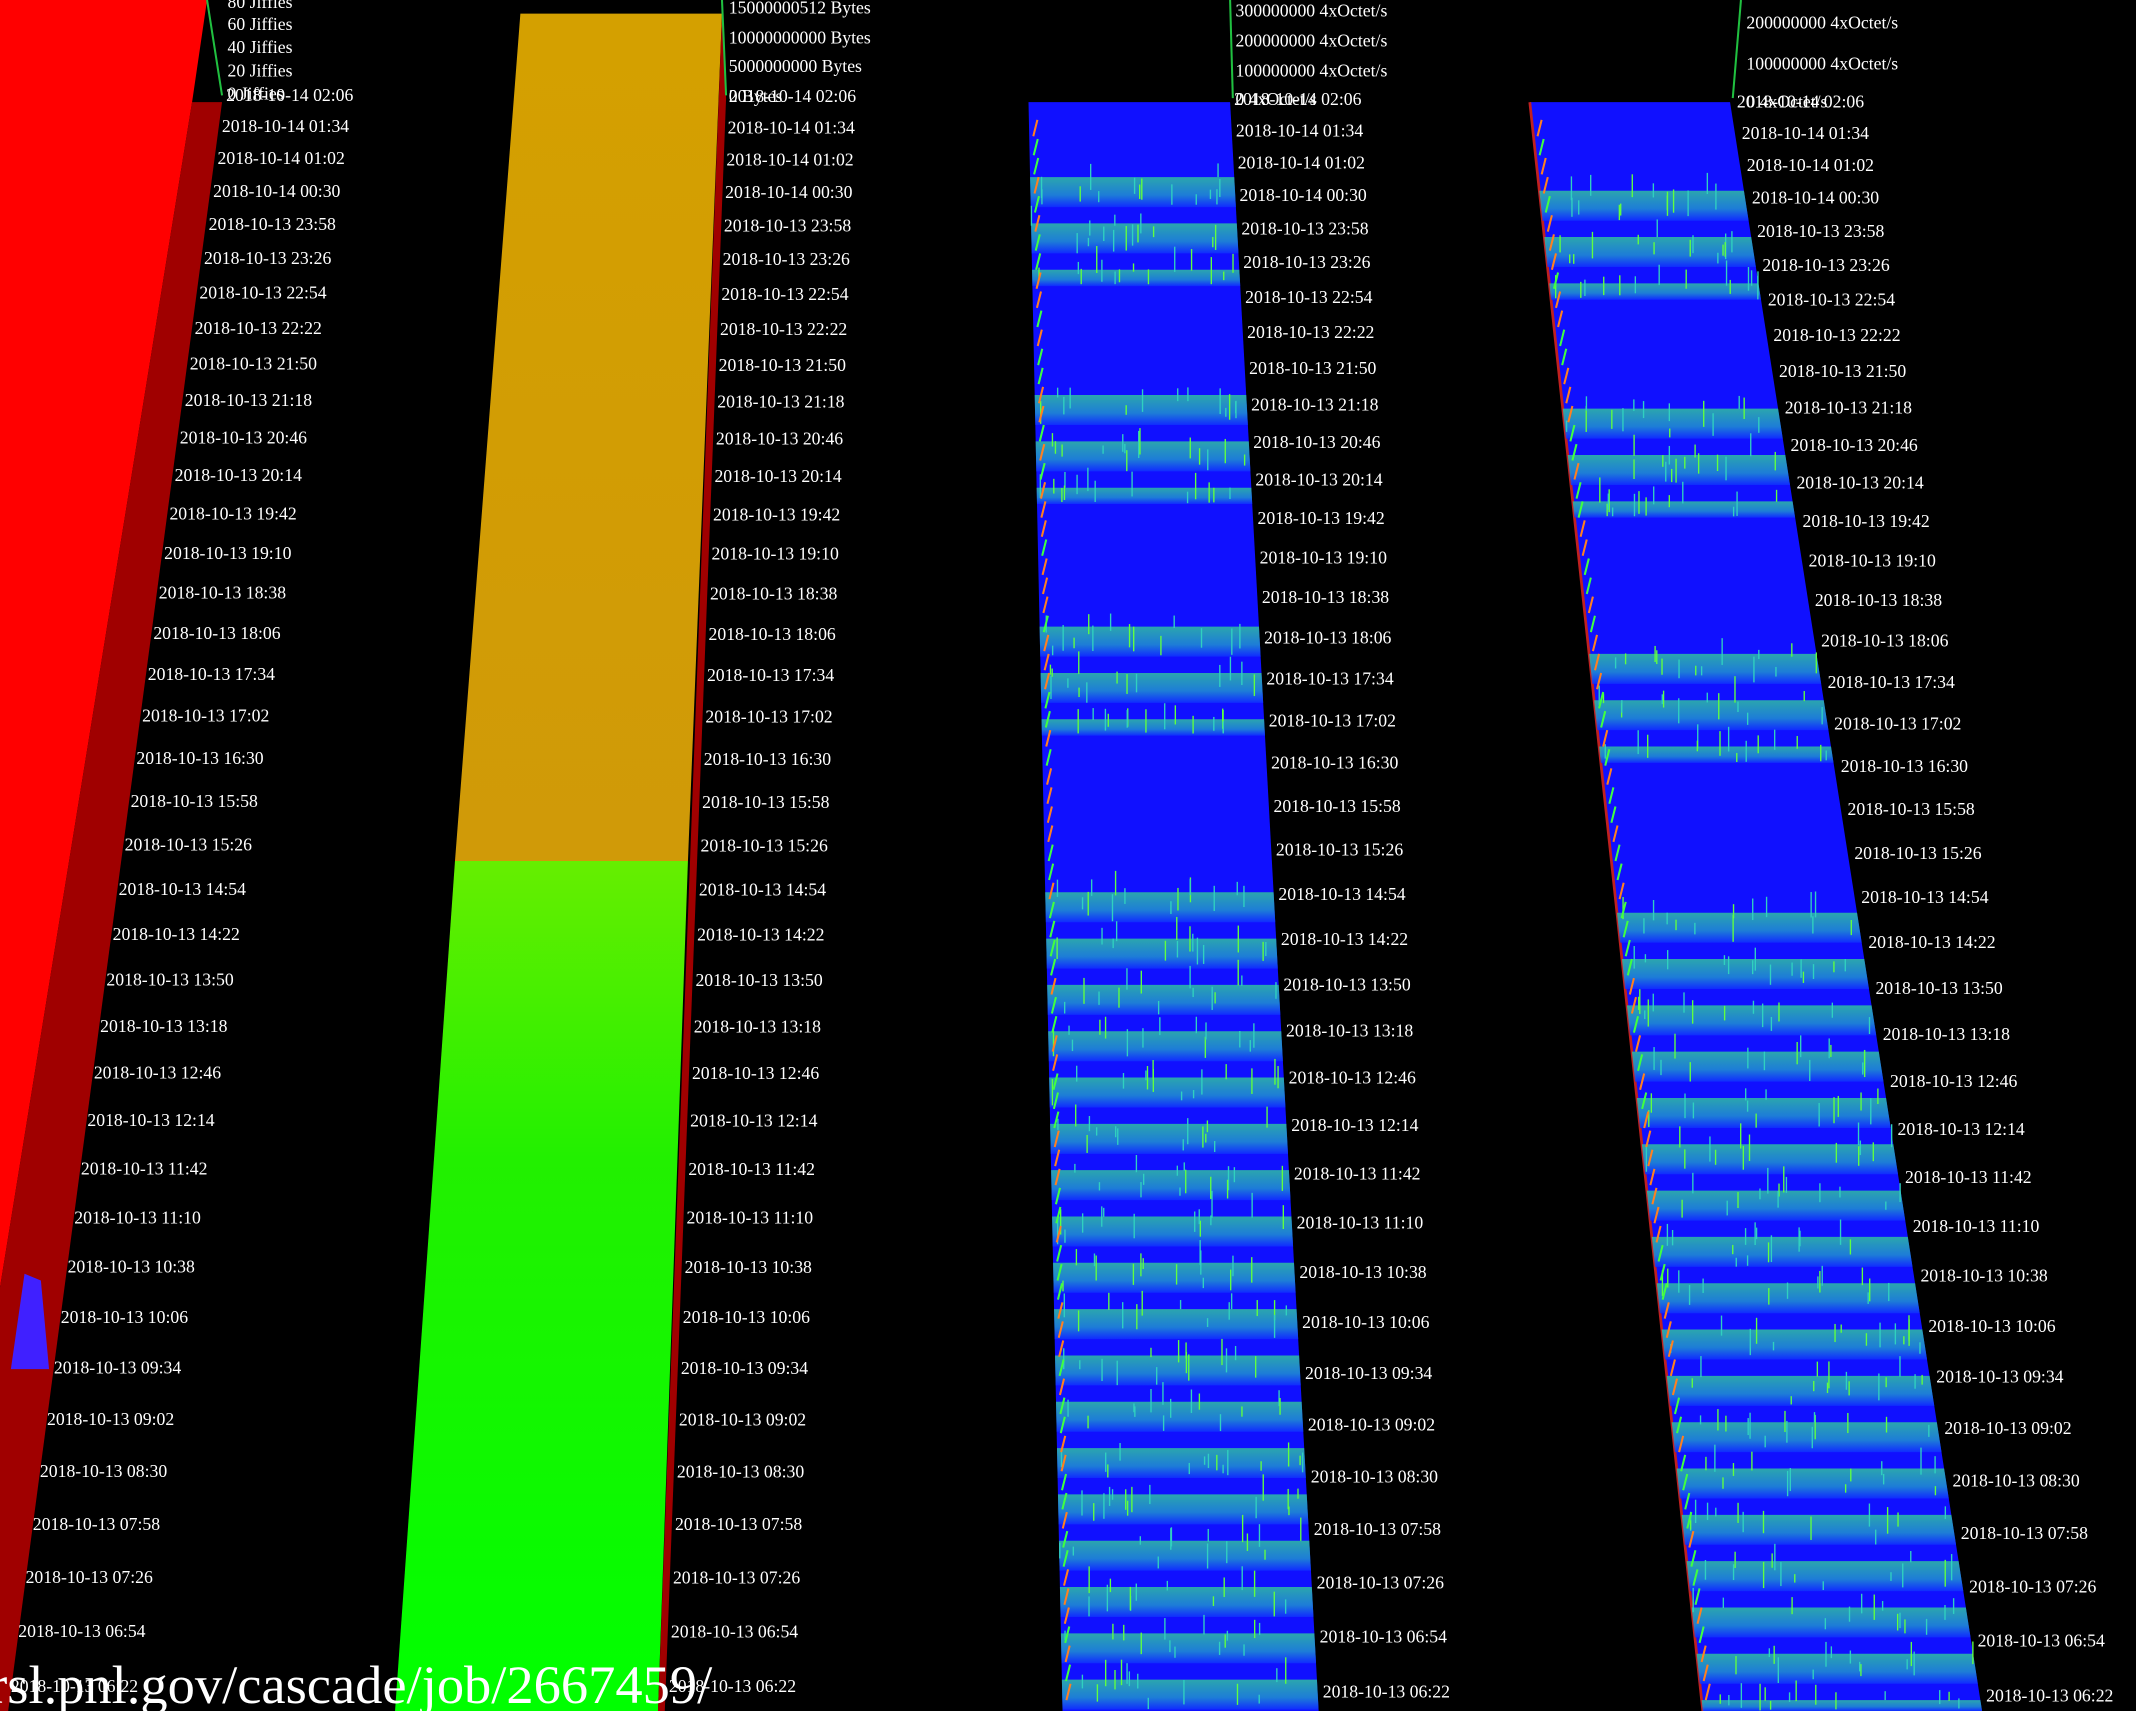  I want to click on time-label: 2018-10-13 10:06, so click(1365, 1322).